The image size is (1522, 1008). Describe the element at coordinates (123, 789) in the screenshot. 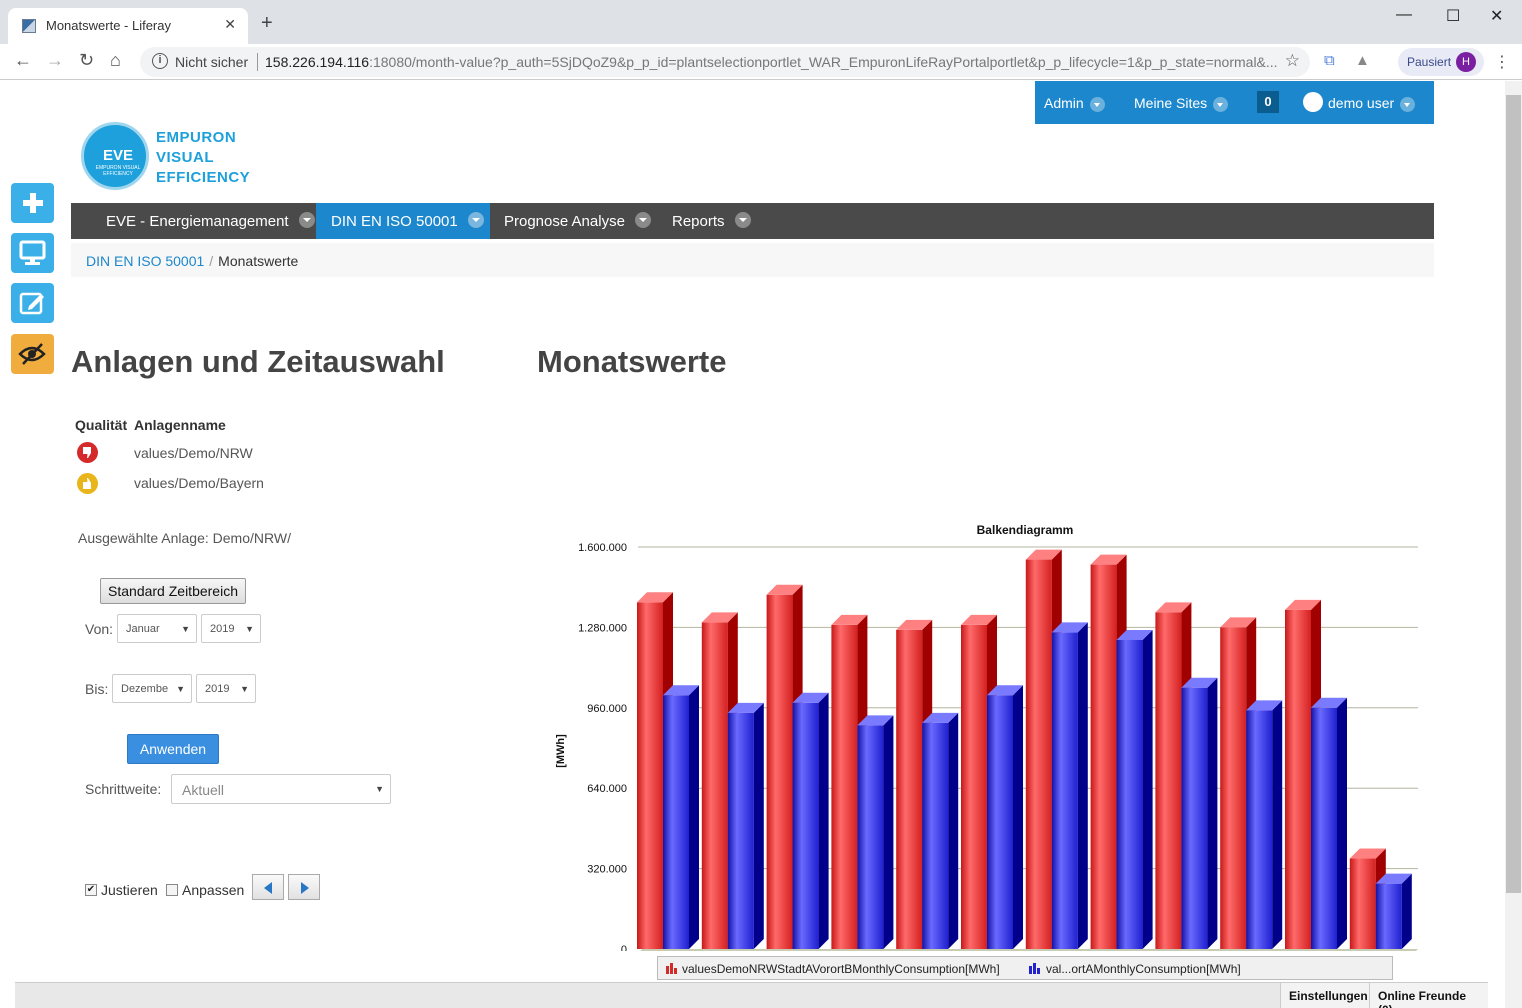

I see `step-label: Schrittweite:` at that location.